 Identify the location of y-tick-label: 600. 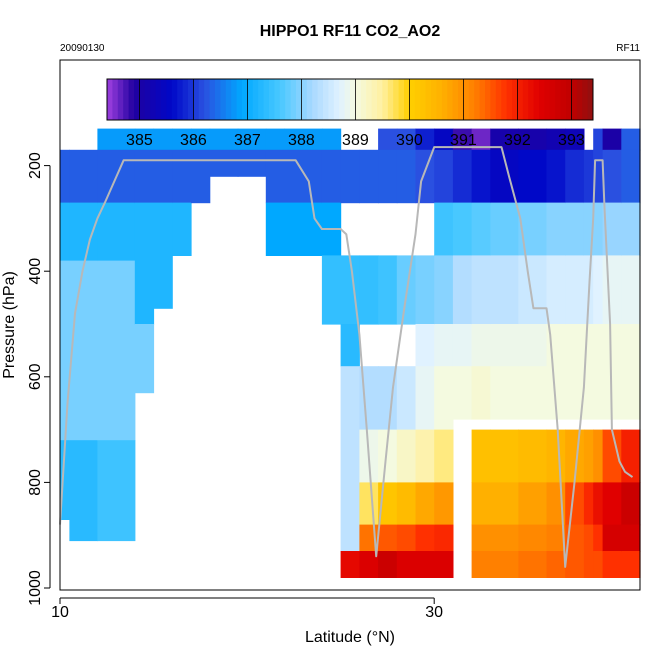
(35, 376).